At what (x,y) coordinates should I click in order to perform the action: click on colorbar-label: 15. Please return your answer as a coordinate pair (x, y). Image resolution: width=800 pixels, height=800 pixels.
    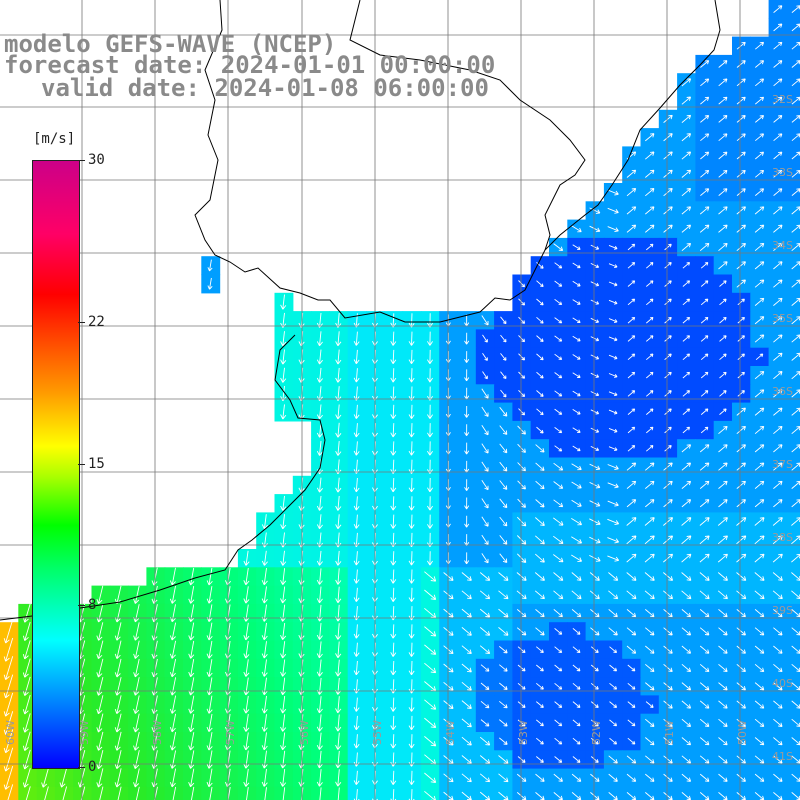
    Looking at the image, I should click on (96, 463).